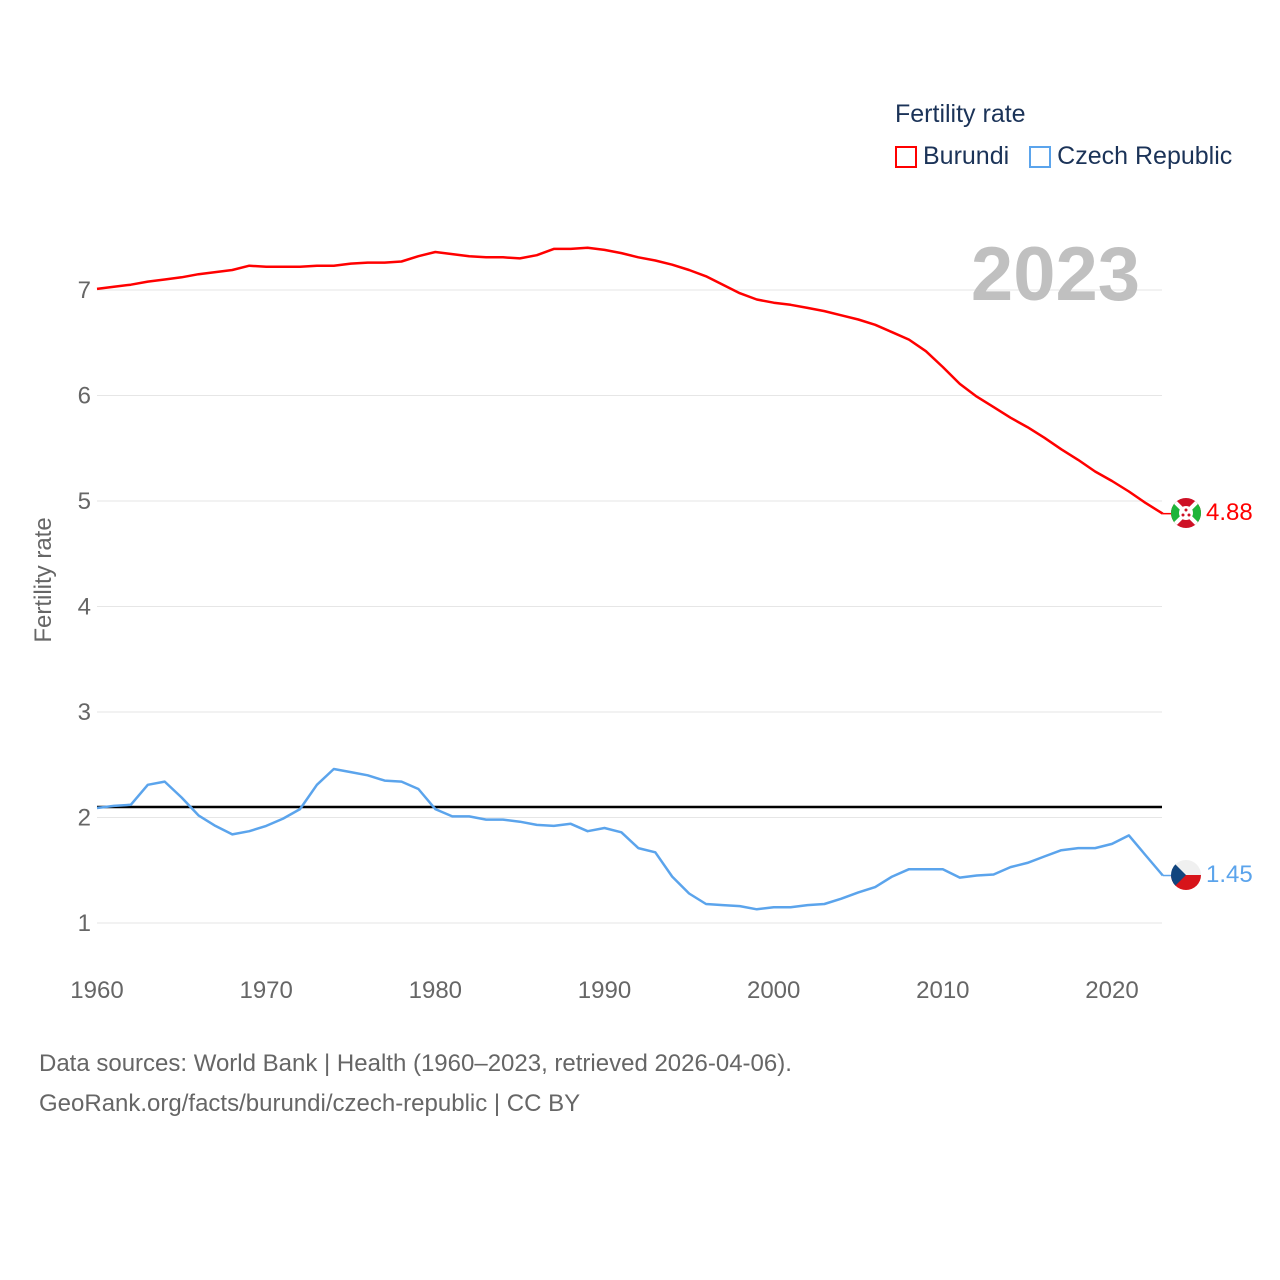 This screenshot has height=1280, width=1280. I want to click on year-label: 2023, so click(1055, 274).